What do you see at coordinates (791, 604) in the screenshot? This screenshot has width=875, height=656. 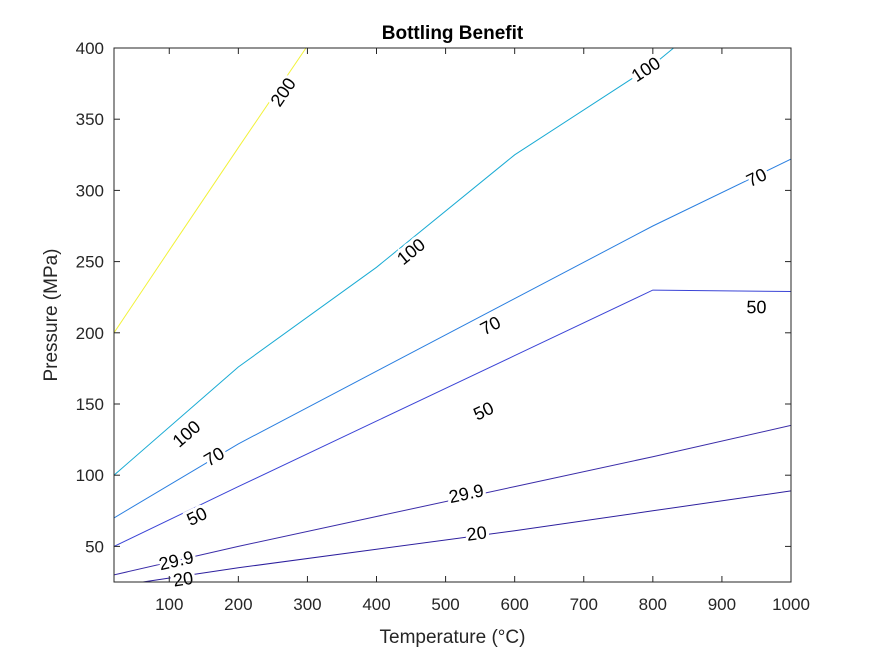 I see `x-tick-label: 1000` at bounding box center [791, 604].